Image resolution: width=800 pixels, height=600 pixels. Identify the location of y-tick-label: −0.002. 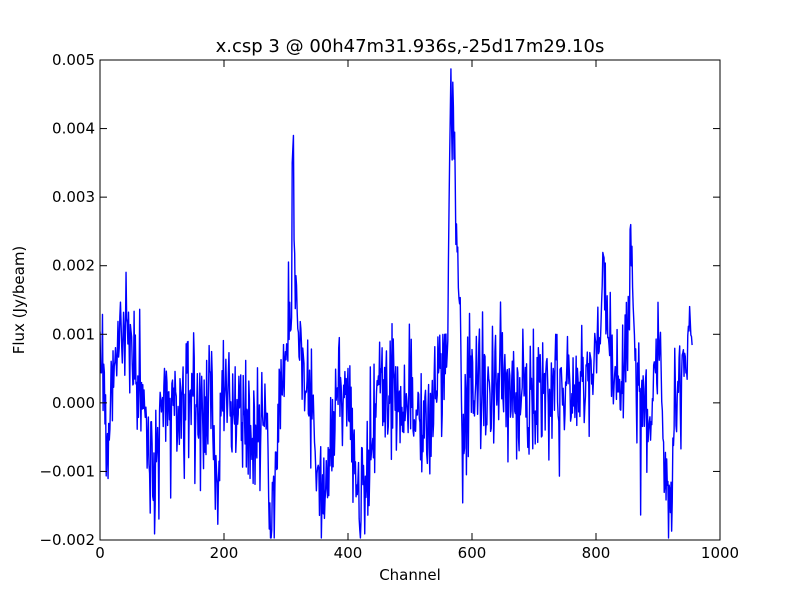
(67, 540).